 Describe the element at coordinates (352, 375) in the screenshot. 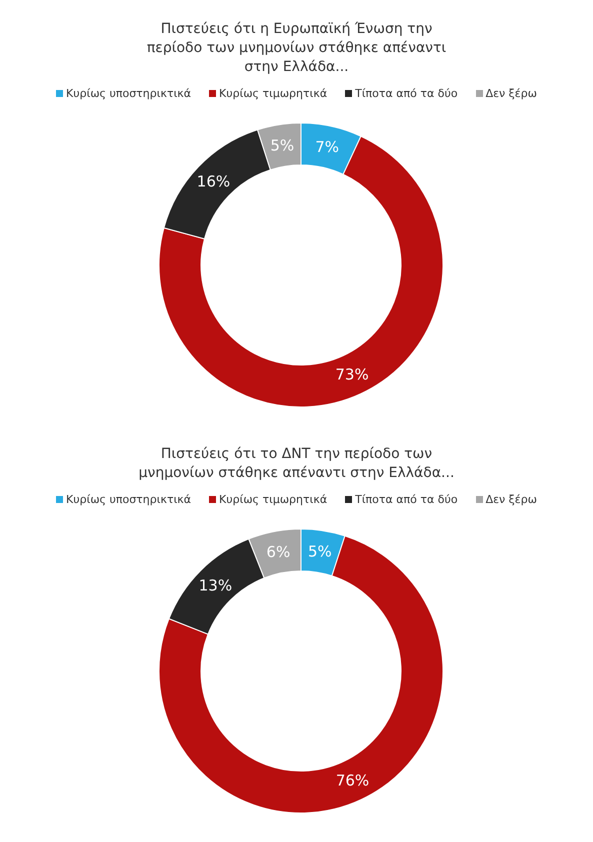

I see `data-label: 73%` at that location.